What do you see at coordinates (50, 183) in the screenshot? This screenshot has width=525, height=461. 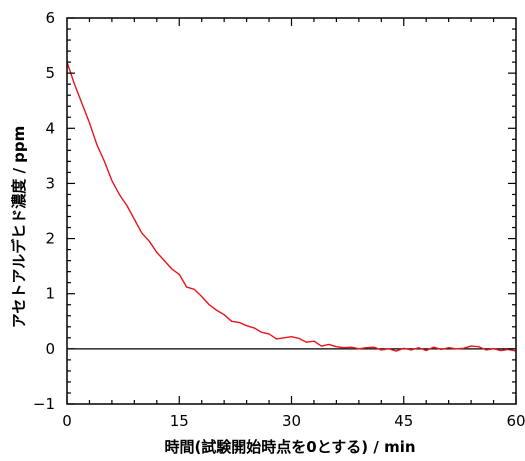 I see `y-tick-label: 3` at bounding box center [50, 183].